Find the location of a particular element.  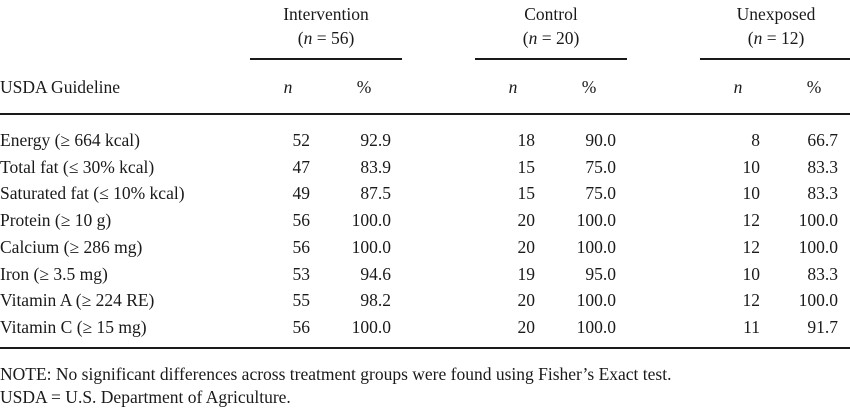

cell-intervention-pct: 92.9 is located at coordinates (375, 140).